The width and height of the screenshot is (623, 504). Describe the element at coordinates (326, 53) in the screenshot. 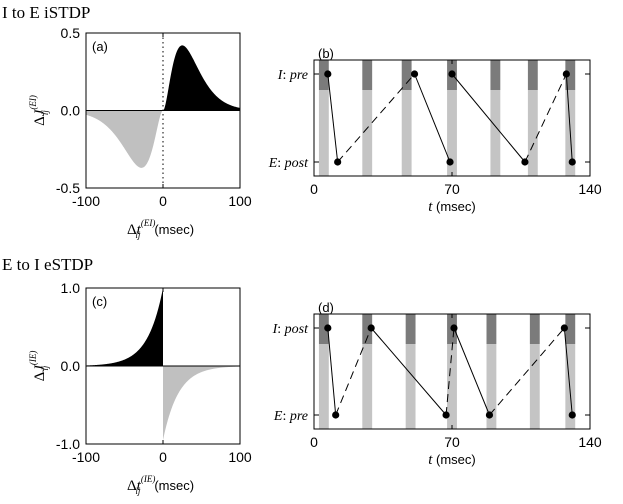

I see `panel-label: (b)` at that location.